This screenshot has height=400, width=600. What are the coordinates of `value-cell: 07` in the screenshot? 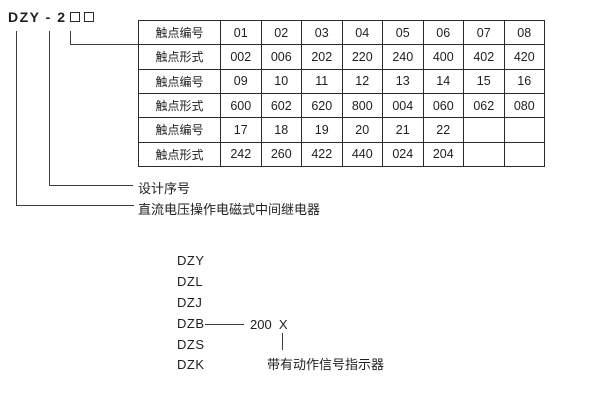 It's located at (484, 32).